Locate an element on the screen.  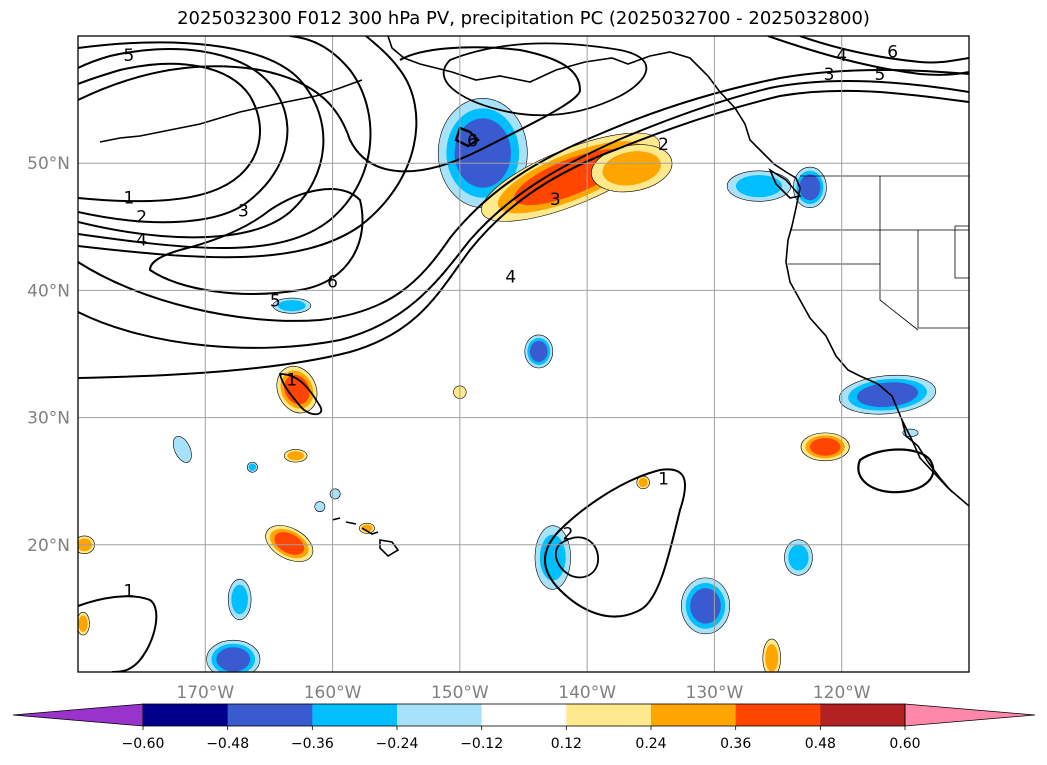
vancouver-island is located at coordinates (785, 183).